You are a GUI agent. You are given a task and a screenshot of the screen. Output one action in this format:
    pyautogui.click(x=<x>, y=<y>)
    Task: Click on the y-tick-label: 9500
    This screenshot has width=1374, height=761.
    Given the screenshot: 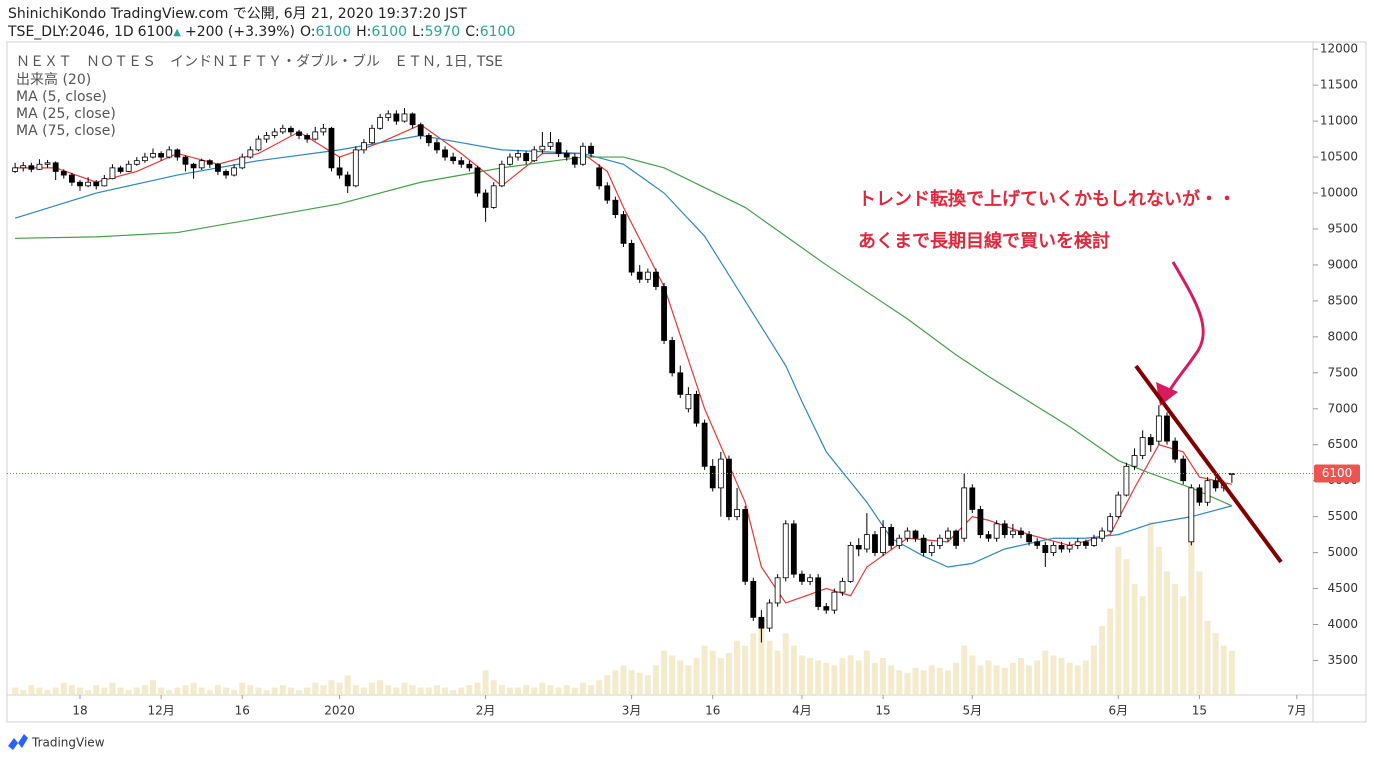 What is the action you would take?
    pyautogui.click(x=1342, y=228)
    